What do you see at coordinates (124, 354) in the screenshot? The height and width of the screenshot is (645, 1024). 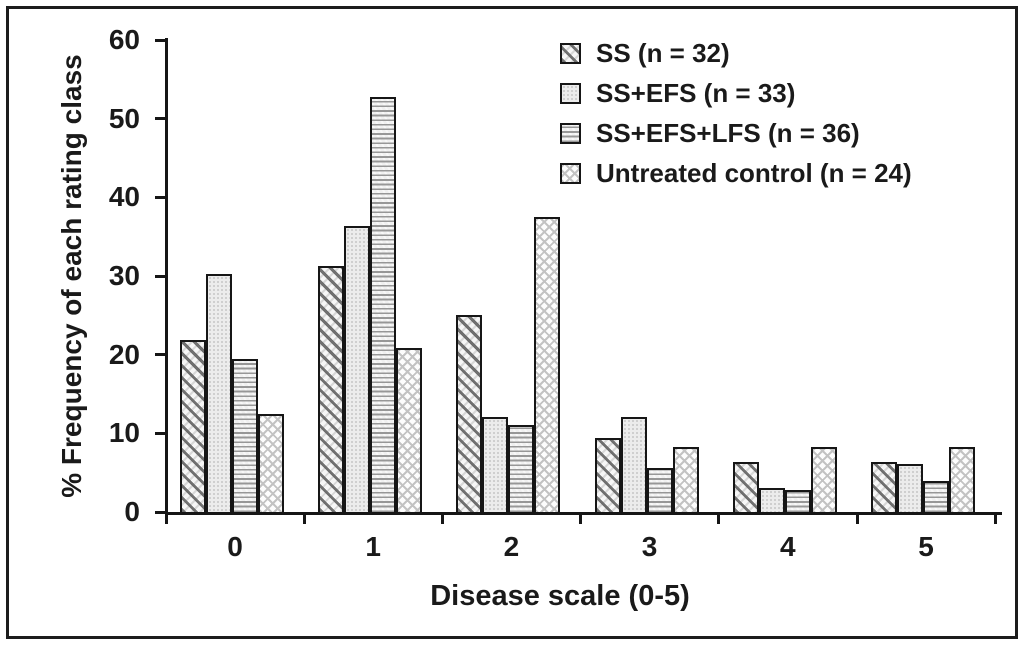 I see `y-tick-label: 20` at bounding box center [124, 354].